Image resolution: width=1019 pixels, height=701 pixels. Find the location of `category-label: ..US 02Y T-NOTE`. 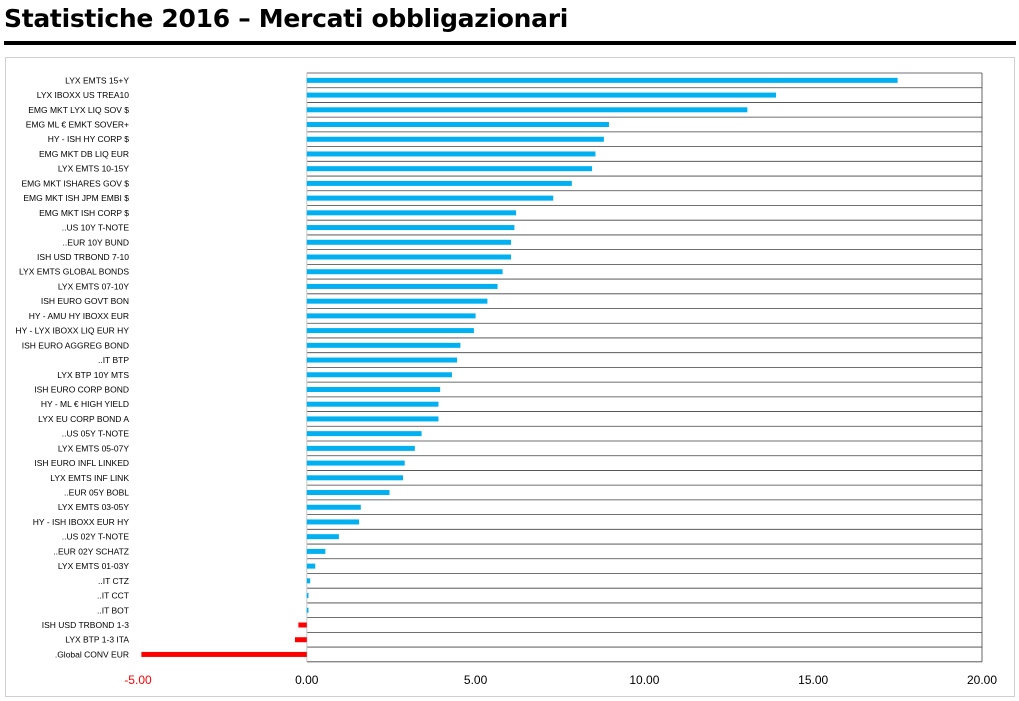

category-label: ..US 02Y T-NOTE is located at coordinates (96, 537).